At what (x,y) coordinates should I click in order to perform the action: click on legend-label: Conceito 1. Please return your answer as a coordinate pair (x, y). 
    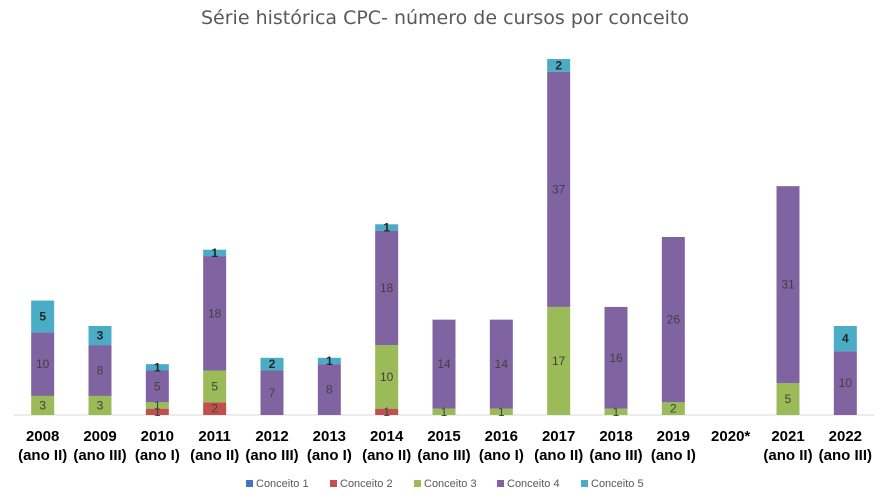
    Looking at the image, I should click on (282, 484).